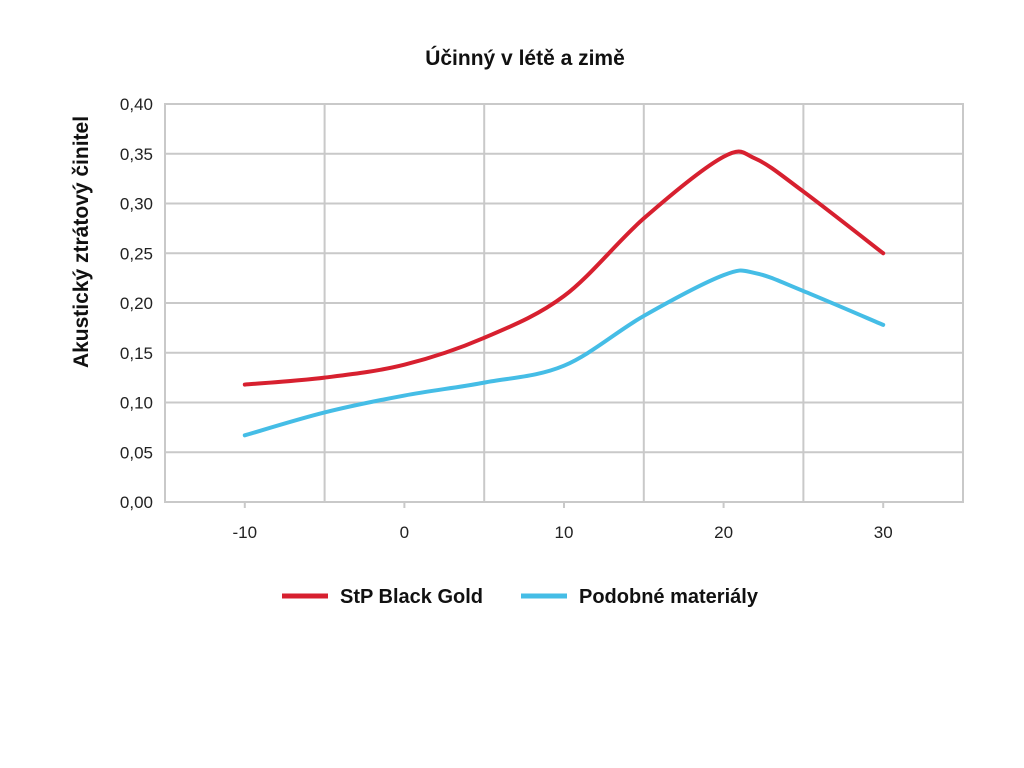  I want to click on y-tick-label: 0,10, so click(136, 403).